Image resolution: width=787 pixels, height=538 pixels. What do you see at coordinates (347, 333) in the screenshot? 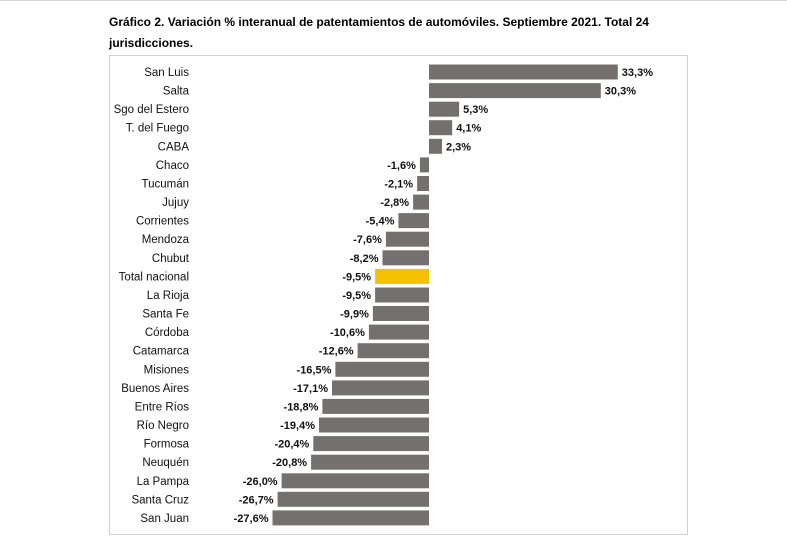
I see `value-label: -10,6%` at bounding box center [347, 333].